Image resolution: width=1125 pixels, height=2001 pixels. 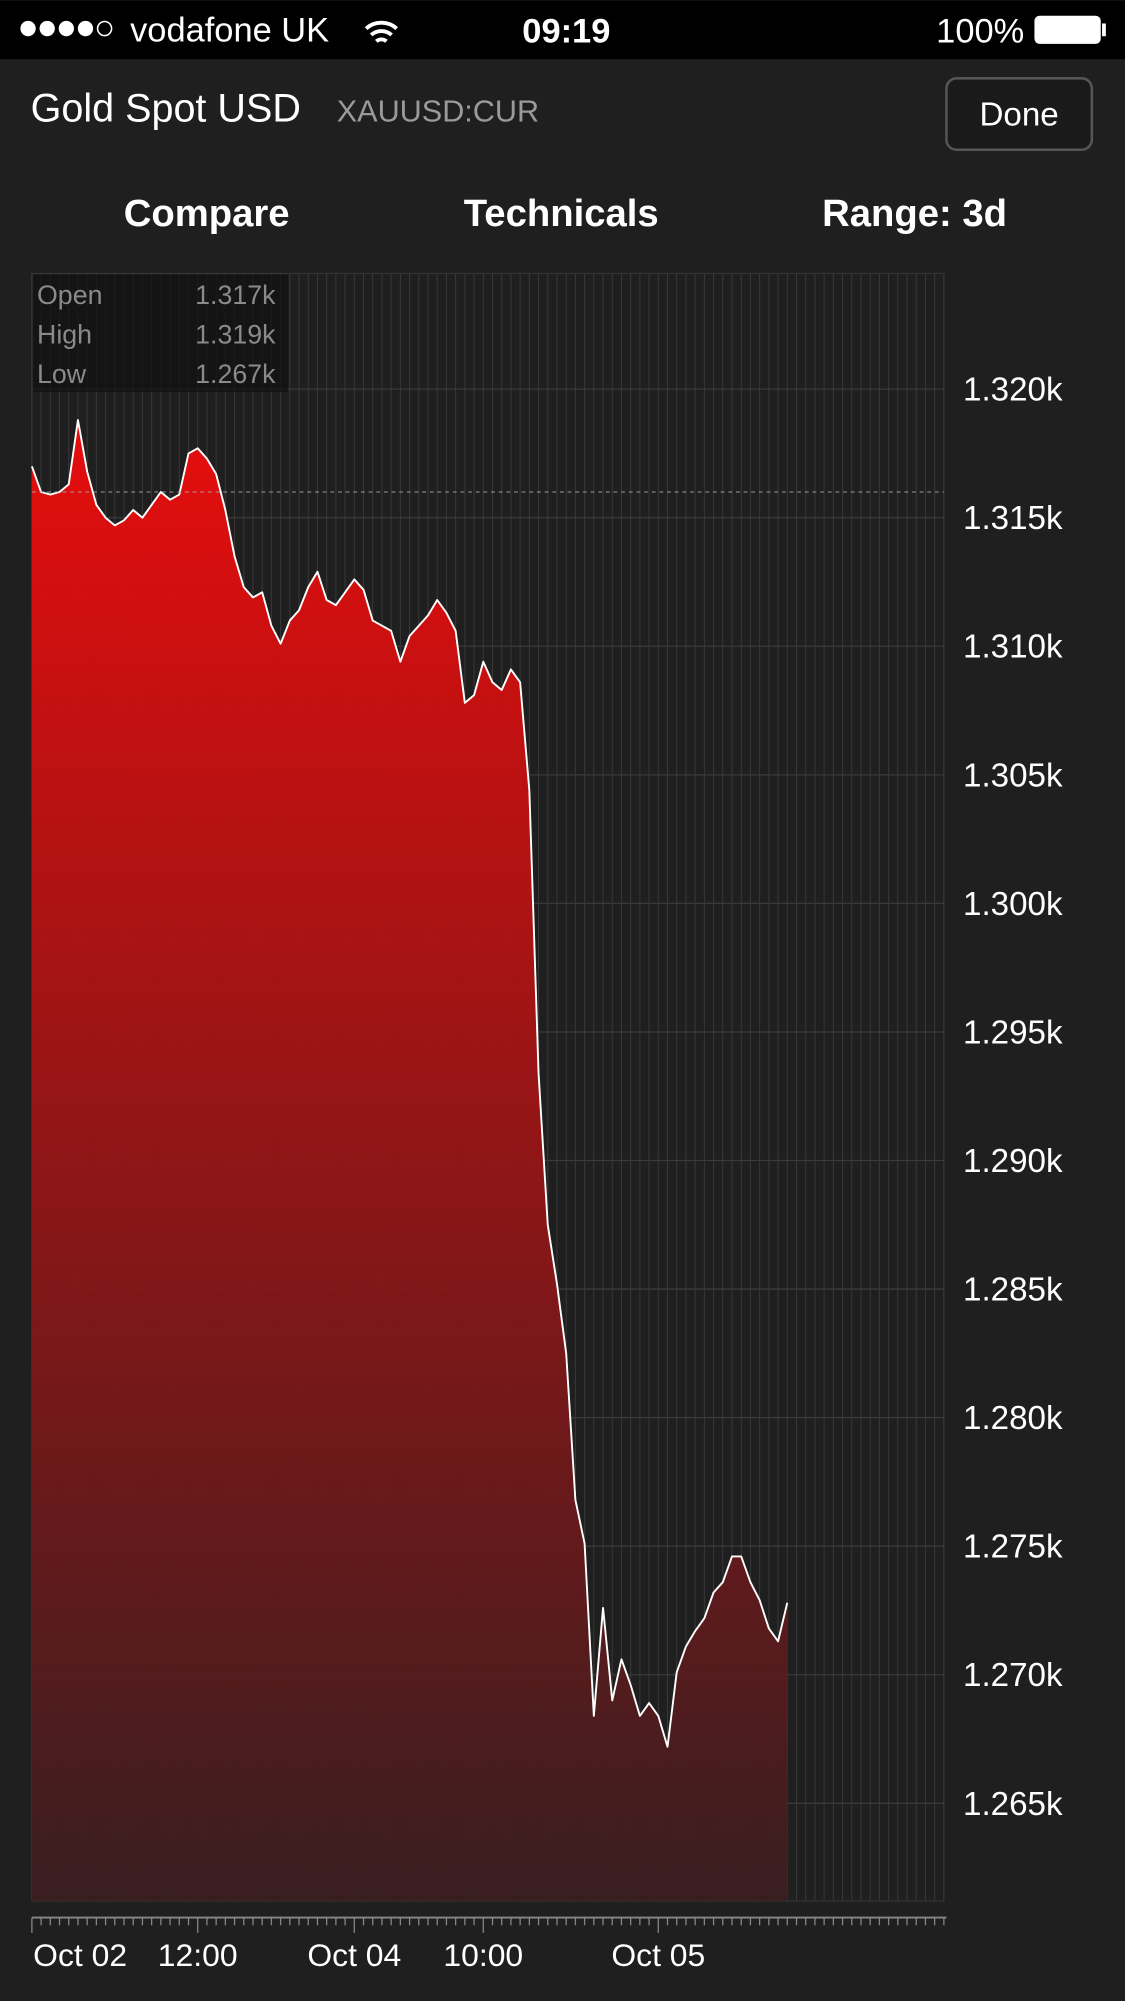 I want to click on y-tick-label: 1.265k, so click(x=1013, y=1804).